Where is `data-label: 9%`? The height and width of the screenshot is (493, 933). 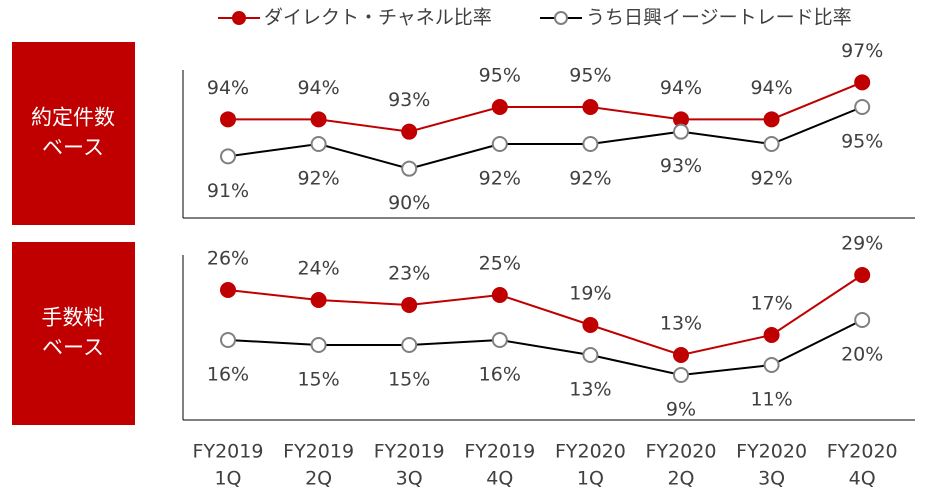 data-label: 9% is located at coordinates (681, 410).